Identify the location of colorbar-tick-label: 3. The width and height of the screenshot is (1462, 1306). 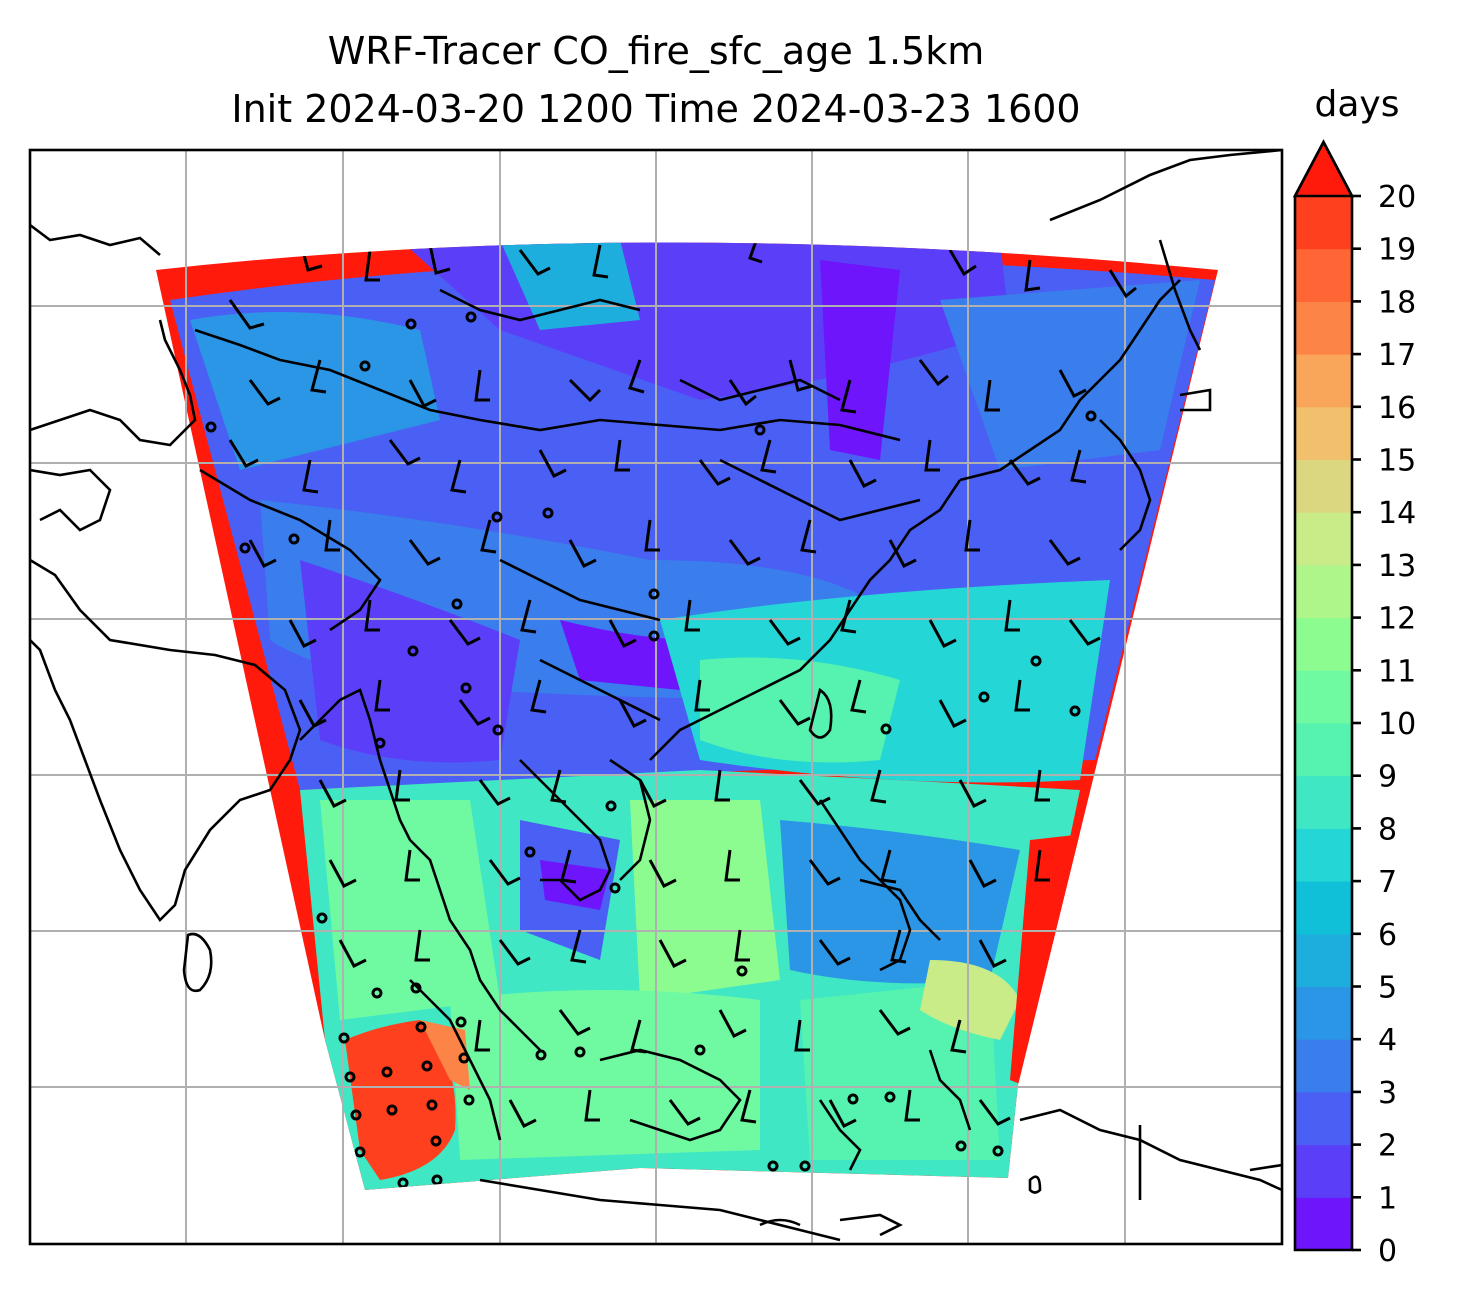
(1387, 1093).